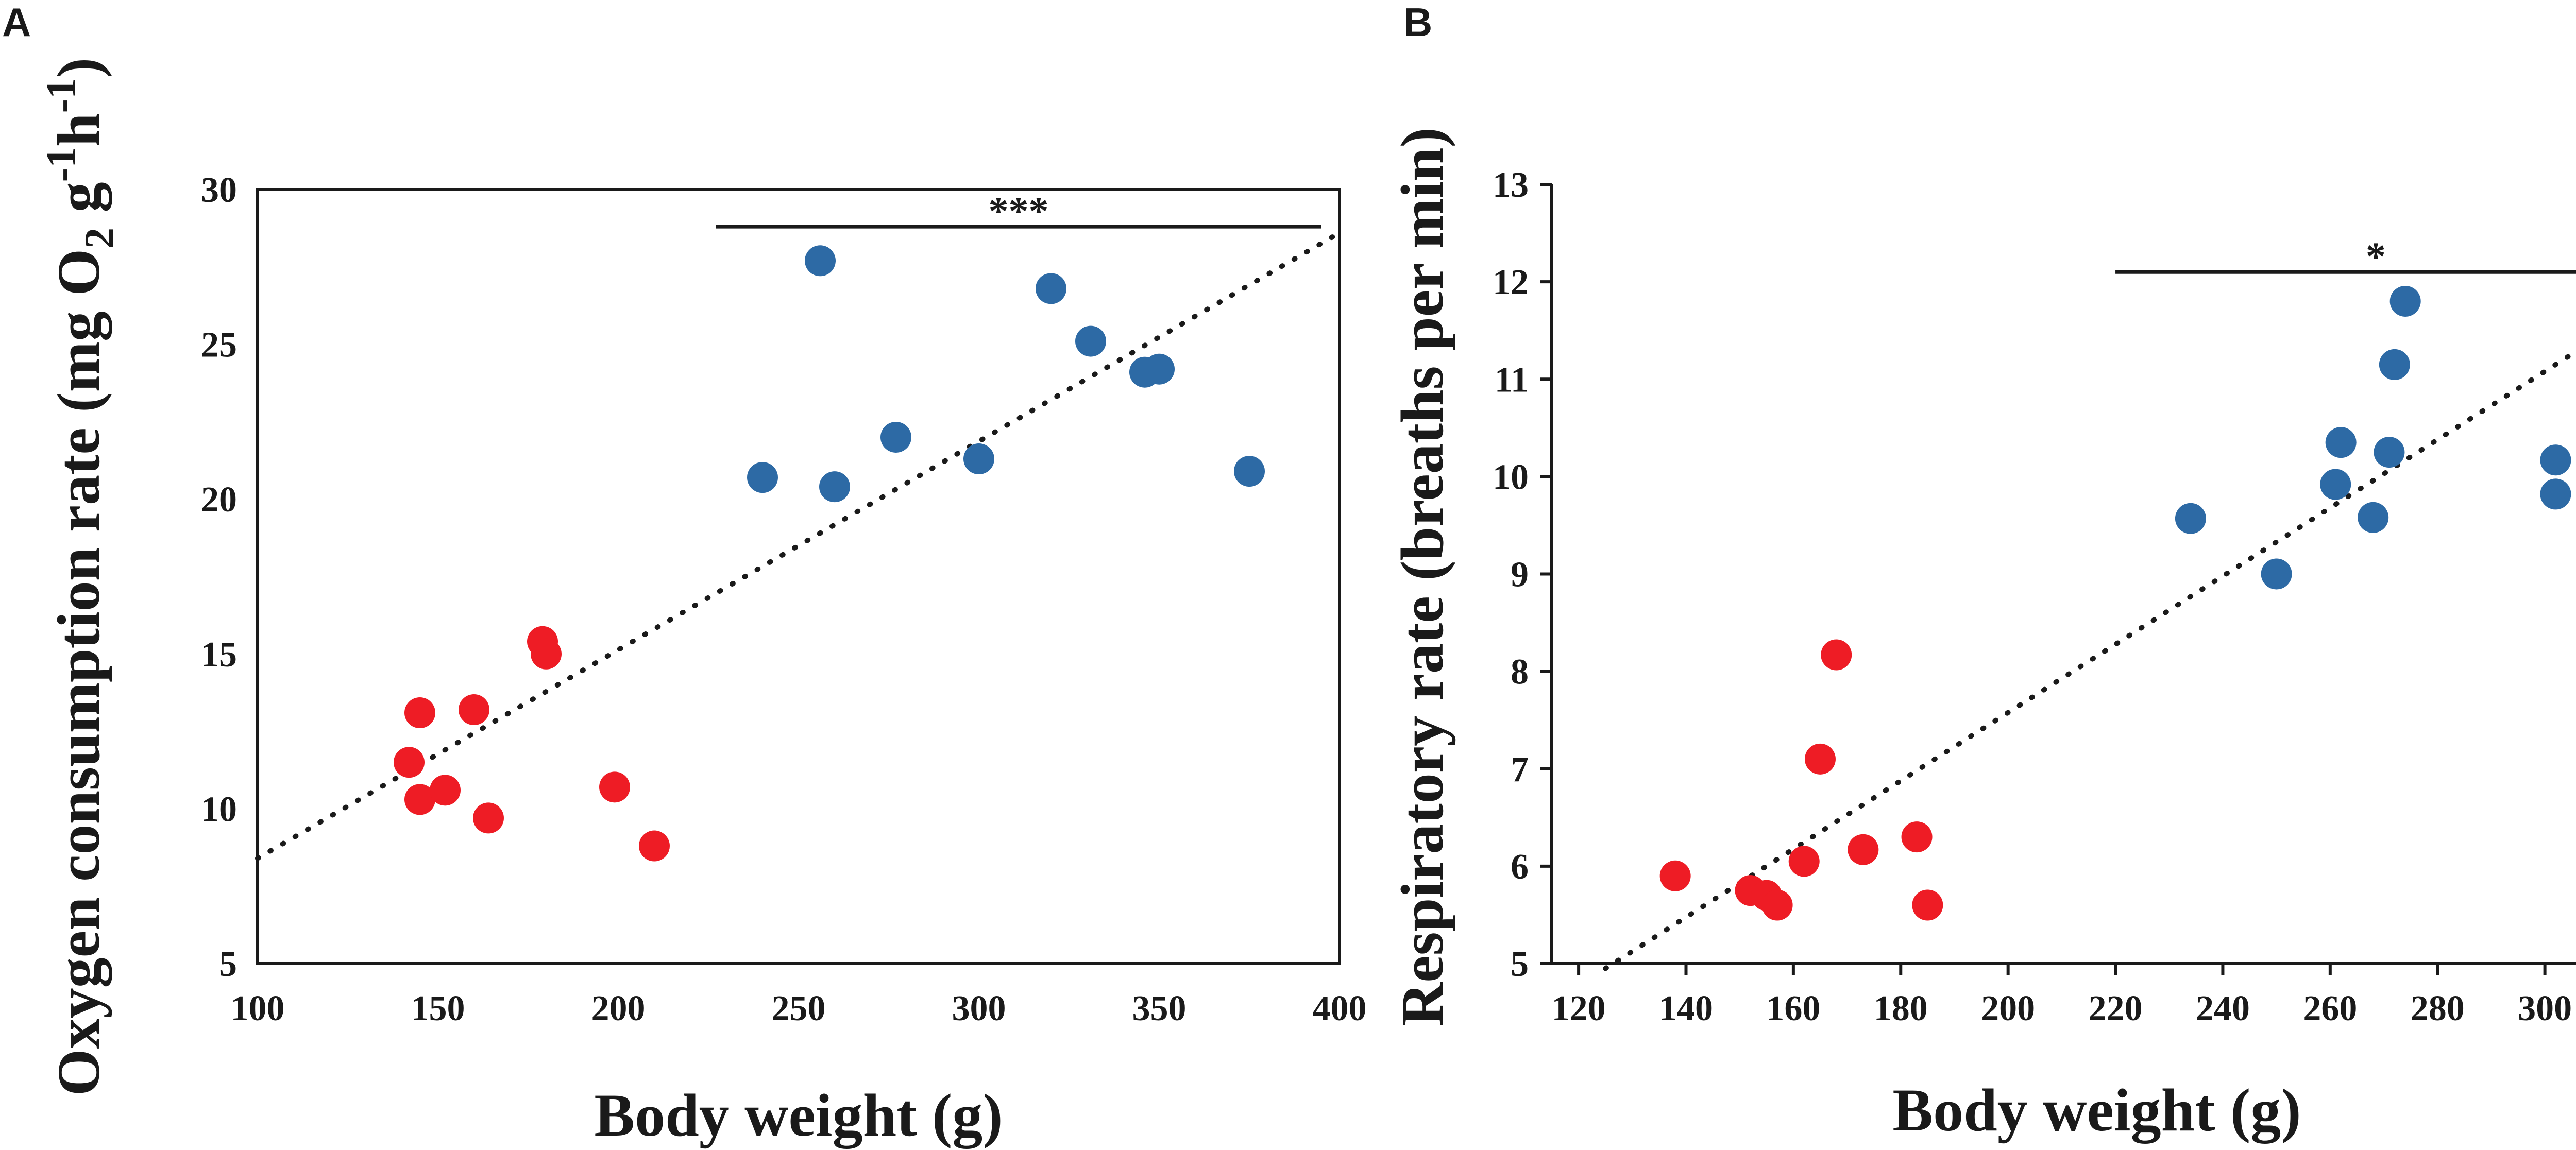  I want to click on panel-a-x-tick-label: 300, so click(979, 1008).